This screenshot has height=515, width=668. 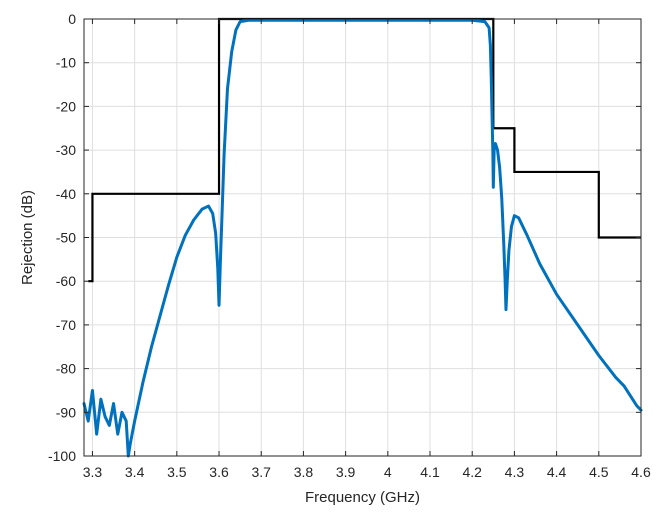 I want to click on y-tick-label-5: -50, so click(x=66, y=238).